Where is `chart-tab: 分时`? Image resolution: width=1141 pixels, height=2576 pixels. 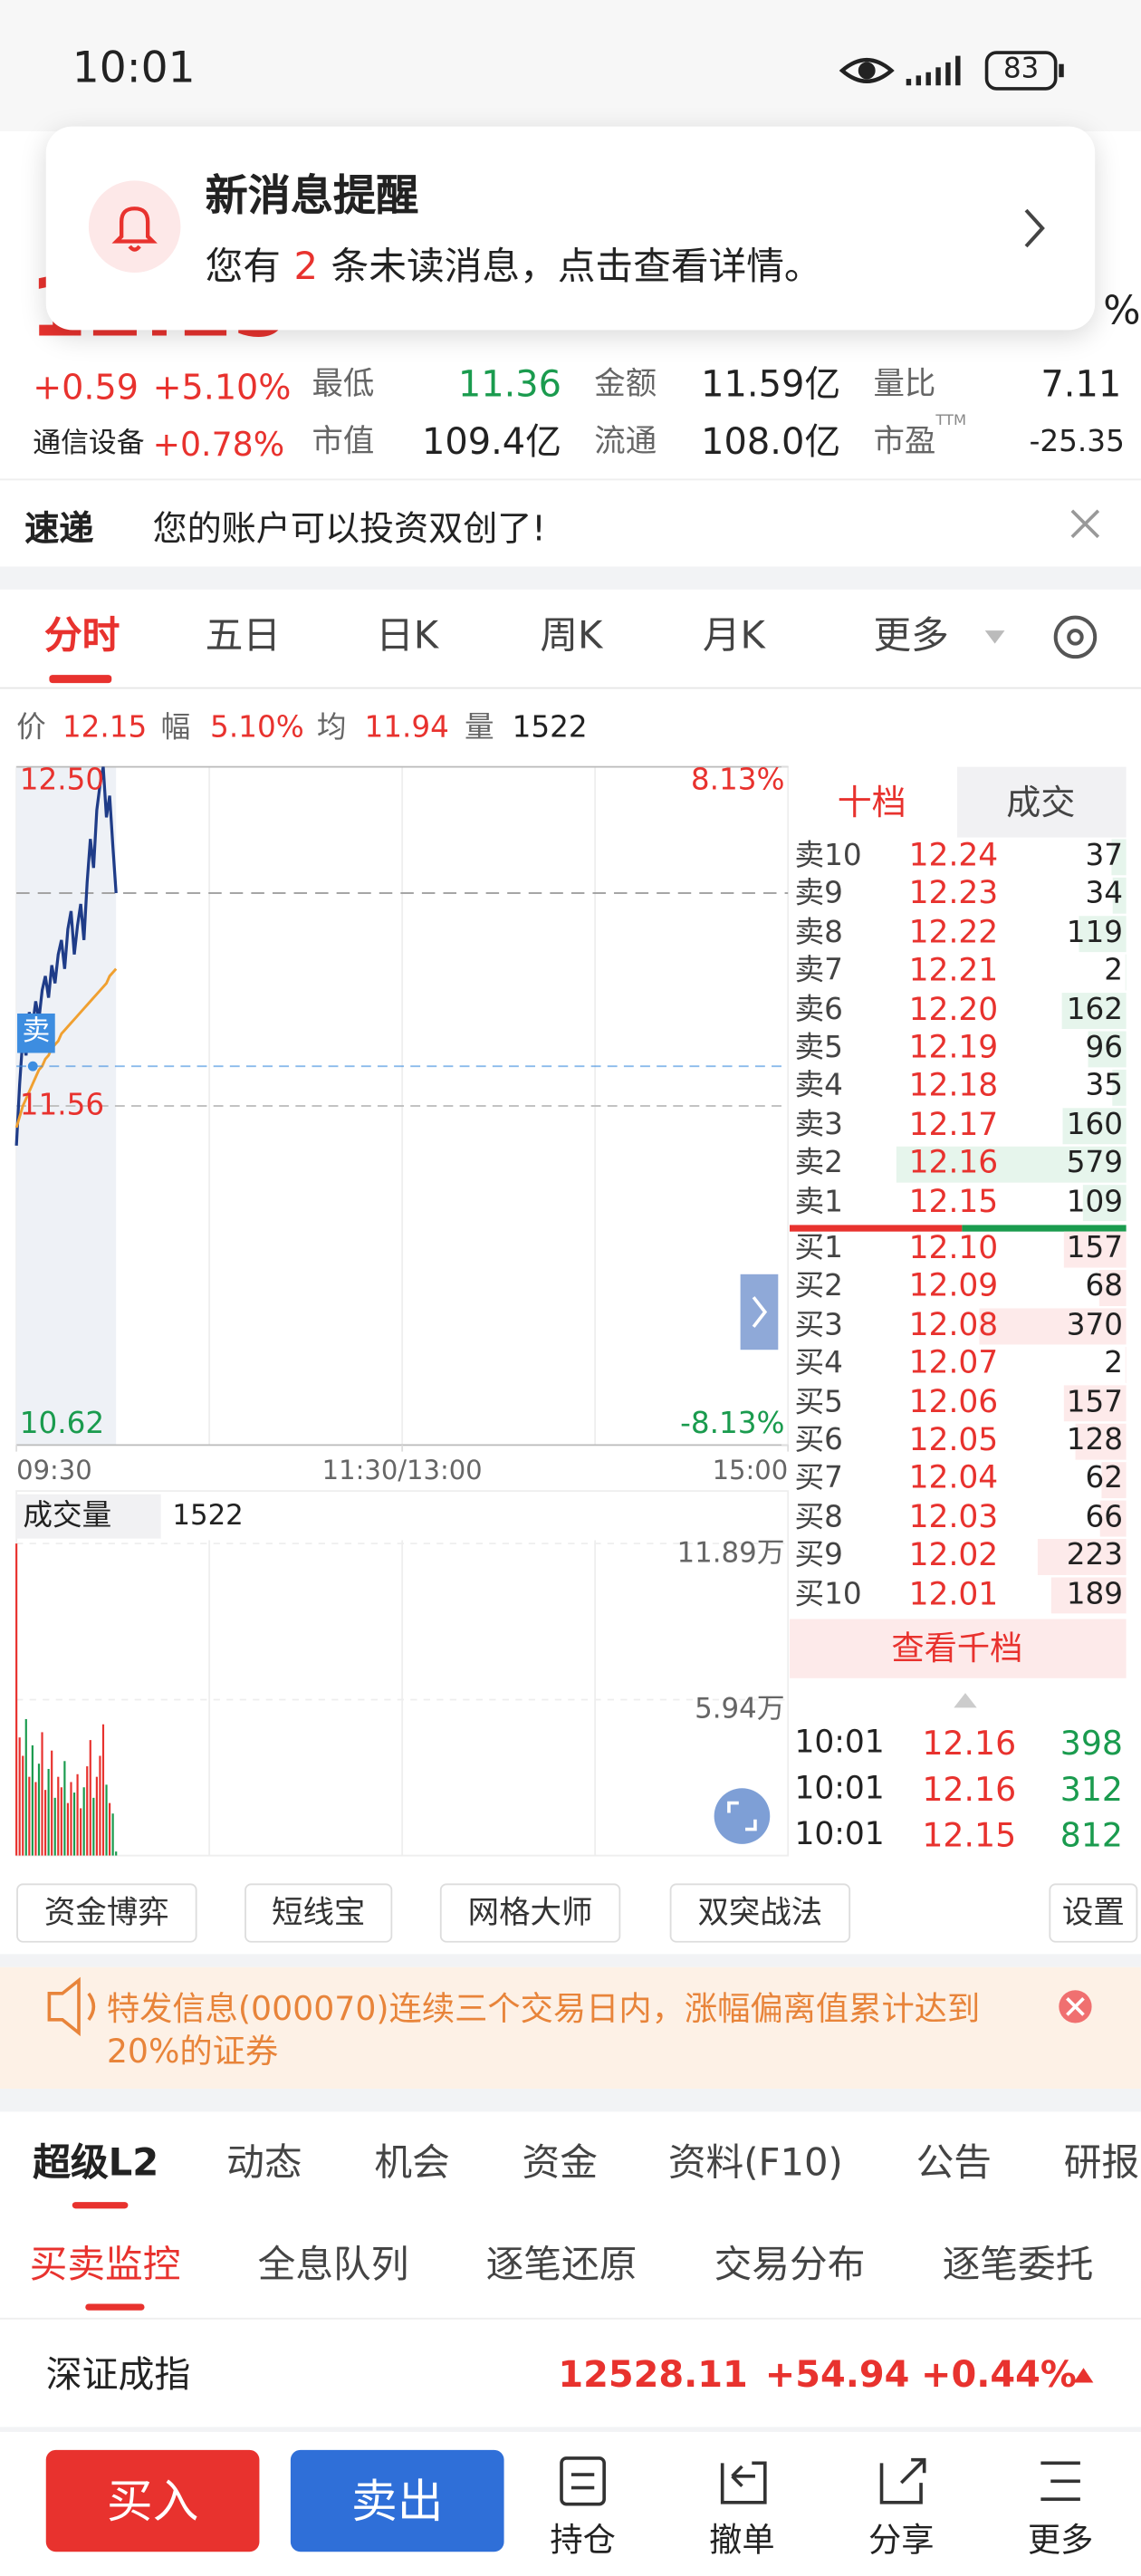
chart-tab: 分时 is located at coordinates (81, 636).